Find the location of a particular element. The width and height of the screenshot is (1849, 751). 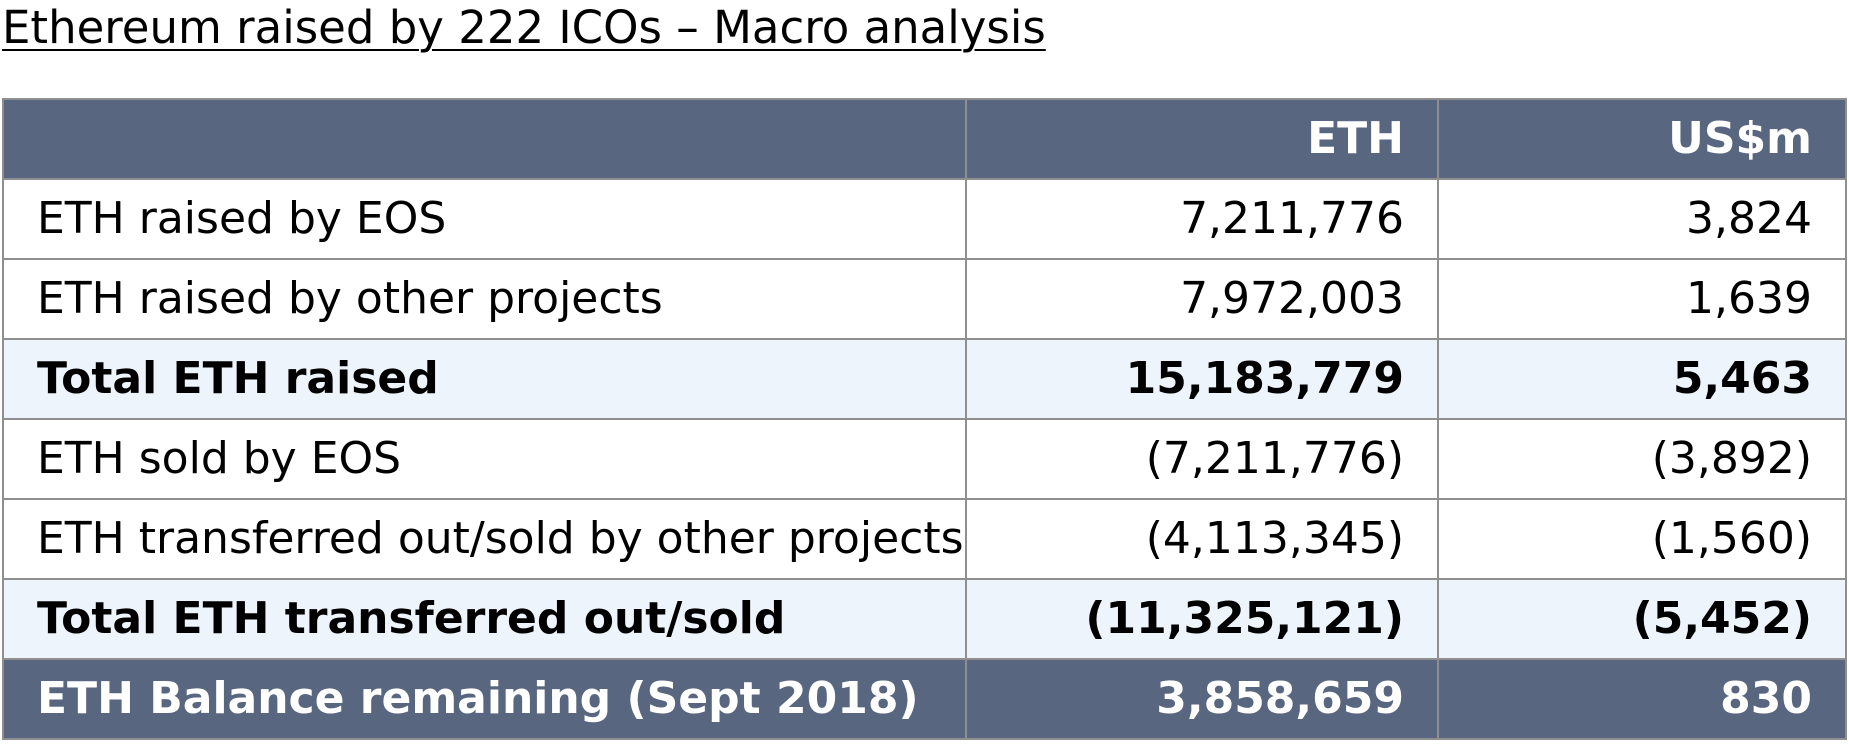

header-usd: US$m is located at coordinates (1642, 139).